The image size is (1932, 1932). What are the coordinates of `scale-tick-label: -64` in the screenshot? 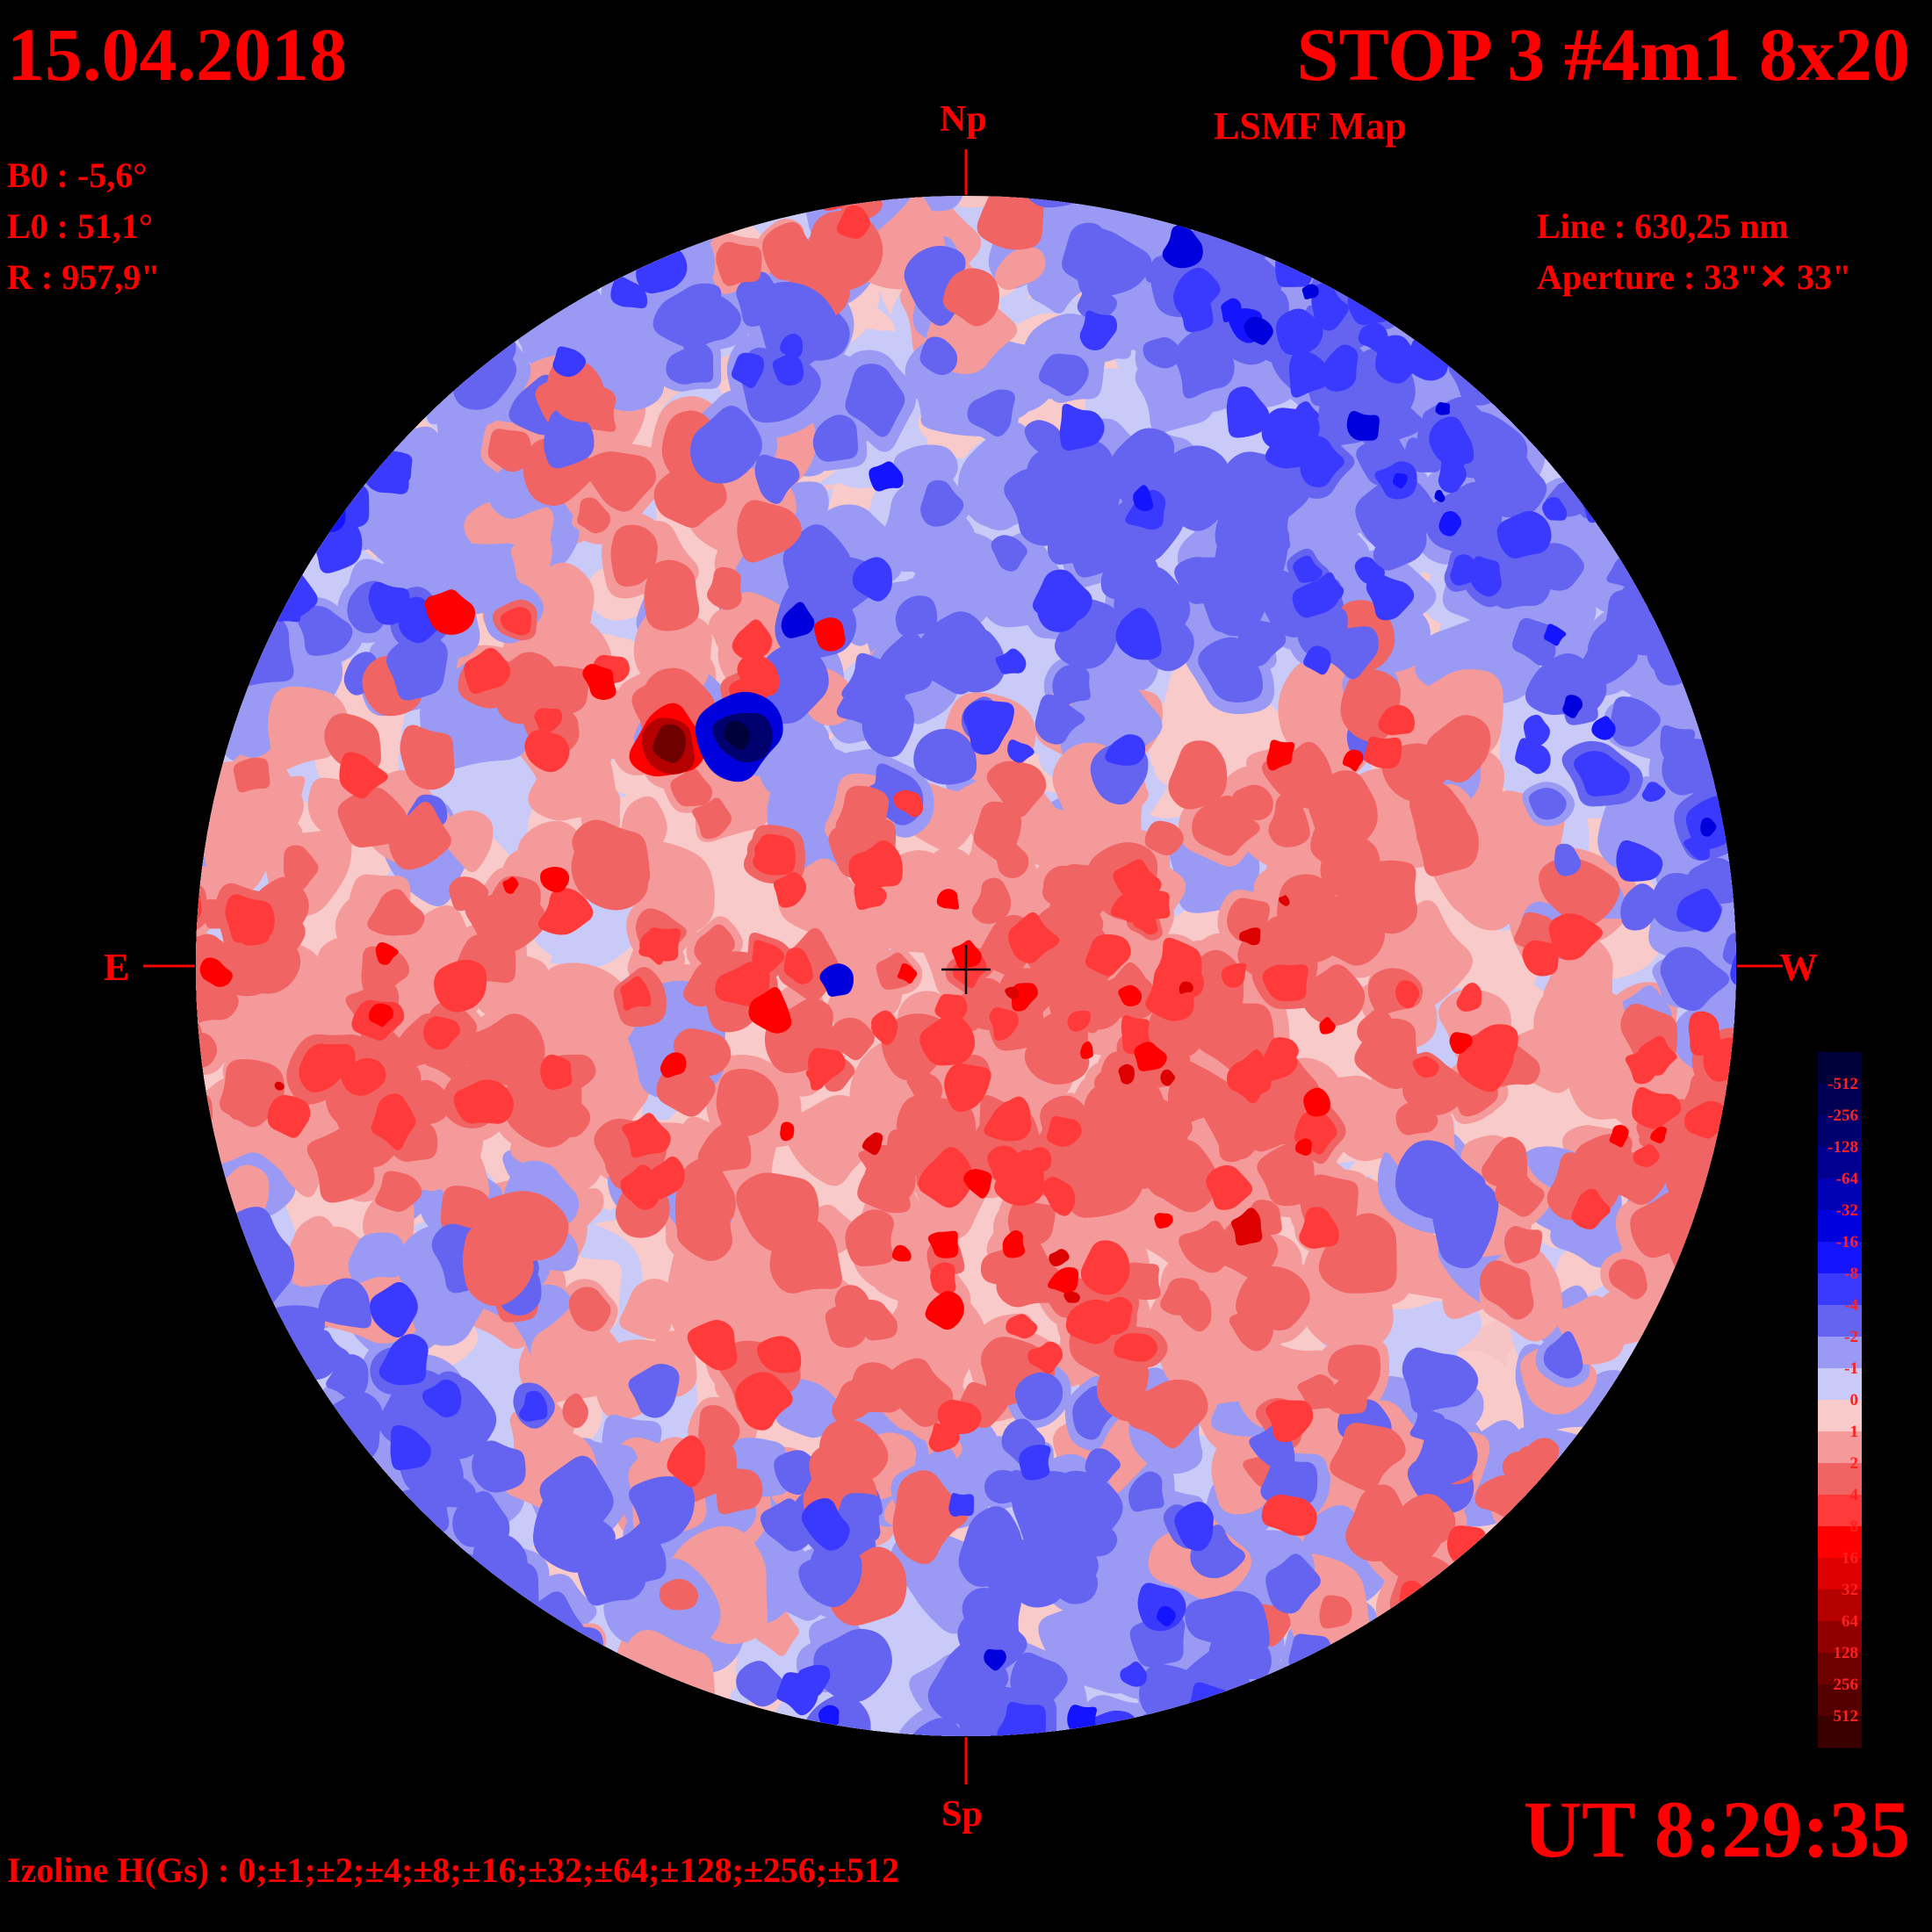 It's located at (1847, 1179).